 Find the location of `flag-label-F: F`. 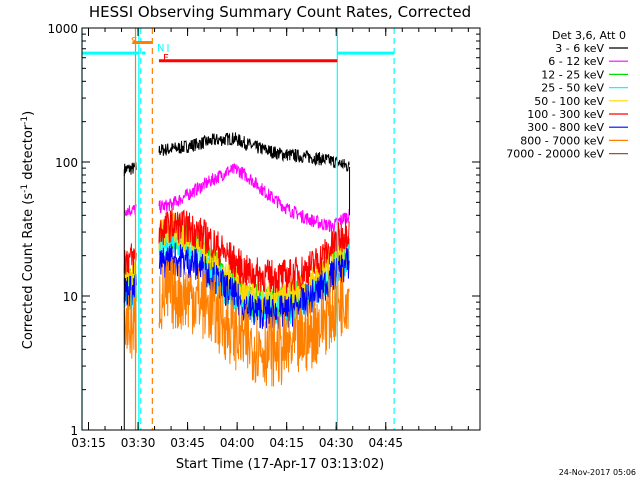

flag-label-F: F is located at coordinates (166, 58).